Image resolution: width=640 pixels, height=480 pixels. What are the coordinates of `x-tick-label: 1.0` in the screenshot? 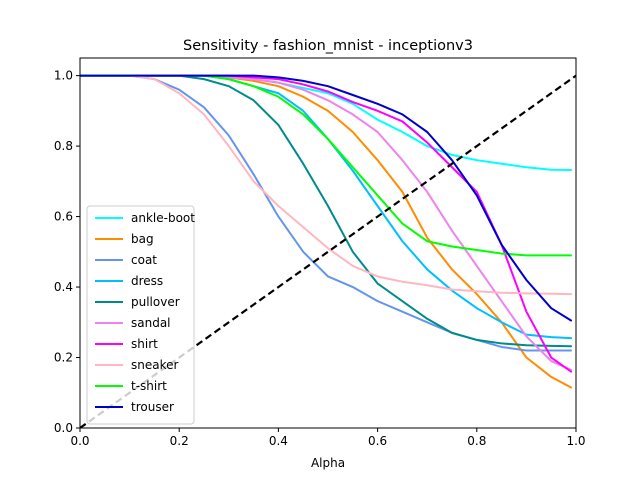 It's located at (575, 441).